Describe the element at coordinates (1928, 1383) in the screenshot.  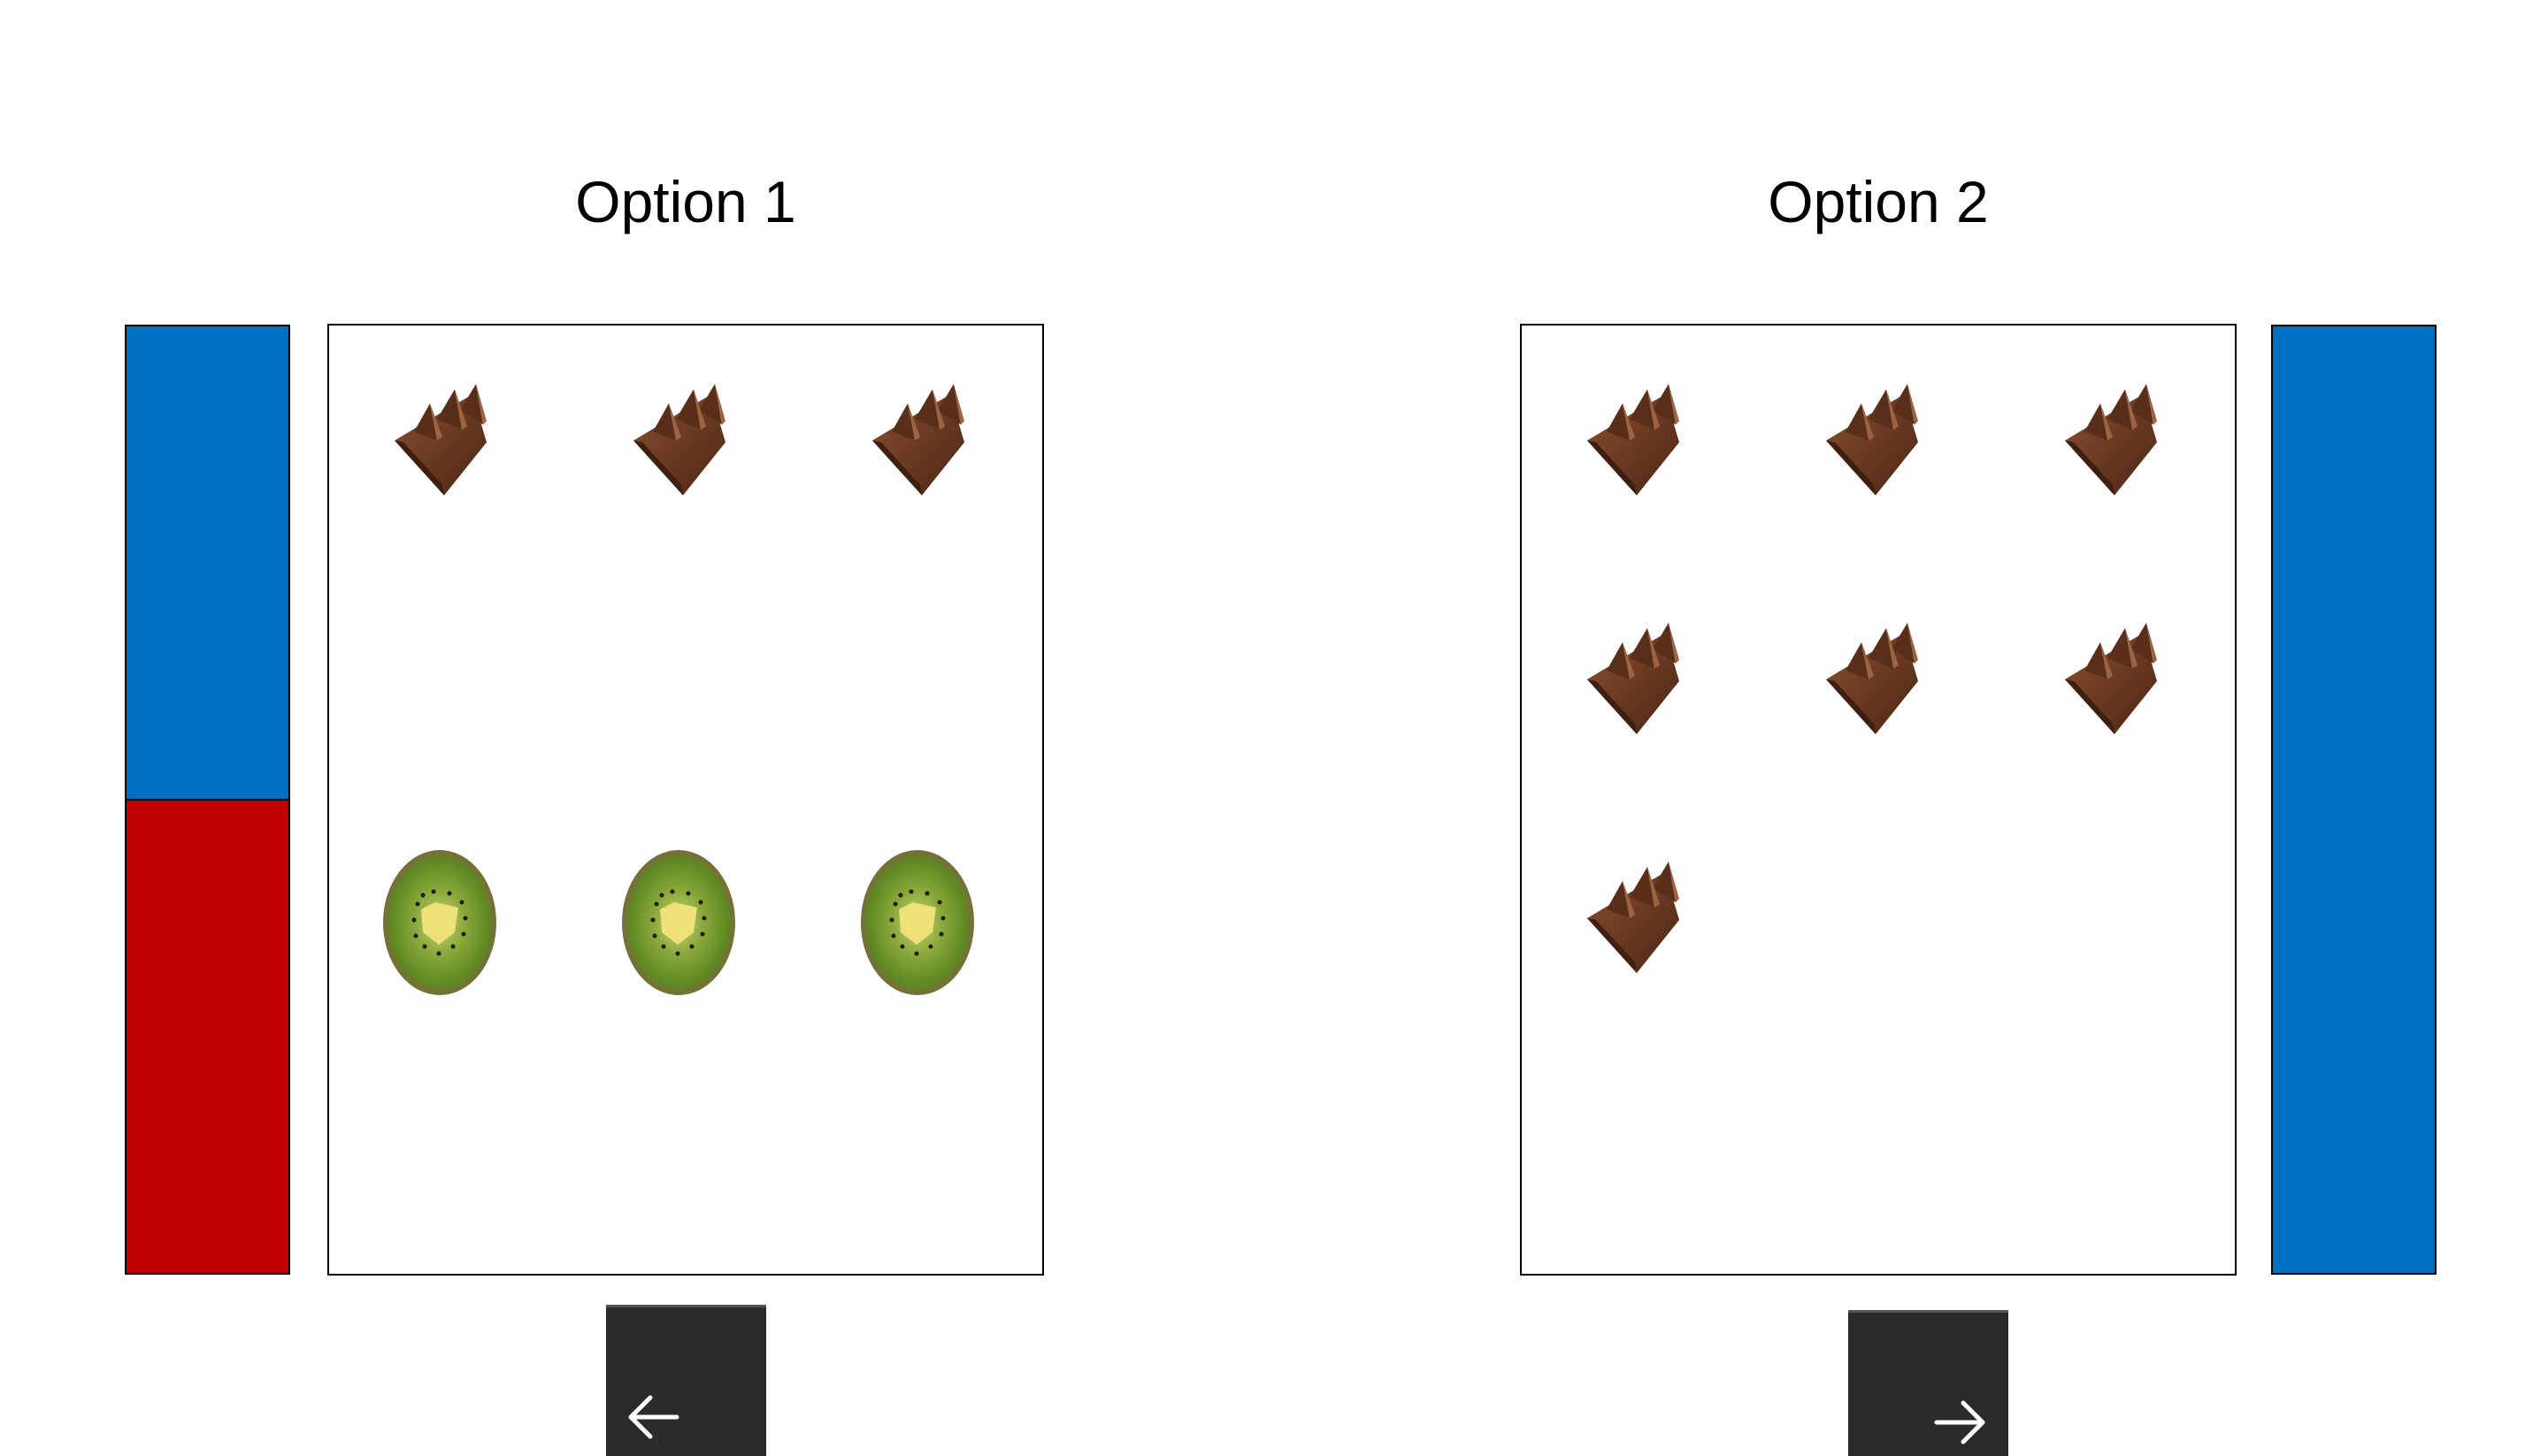
I see `choose-option-2-button` at that location.